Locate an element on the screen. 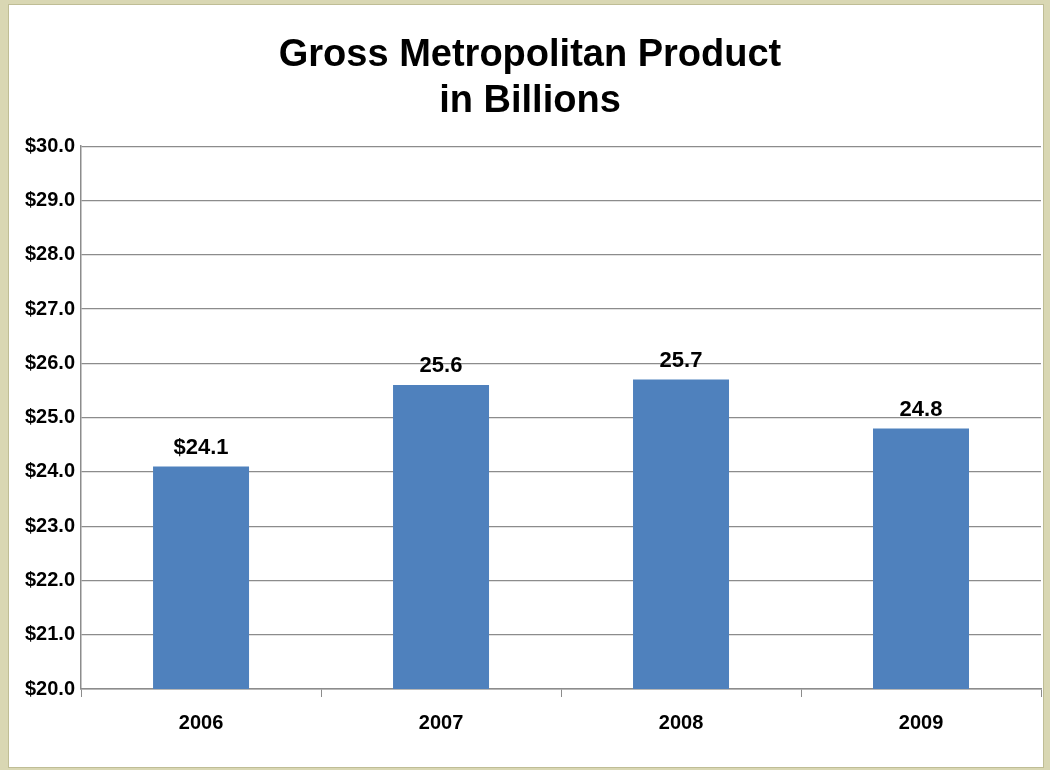  x-tick-label: 2007 is located at coordinates (441, 721).